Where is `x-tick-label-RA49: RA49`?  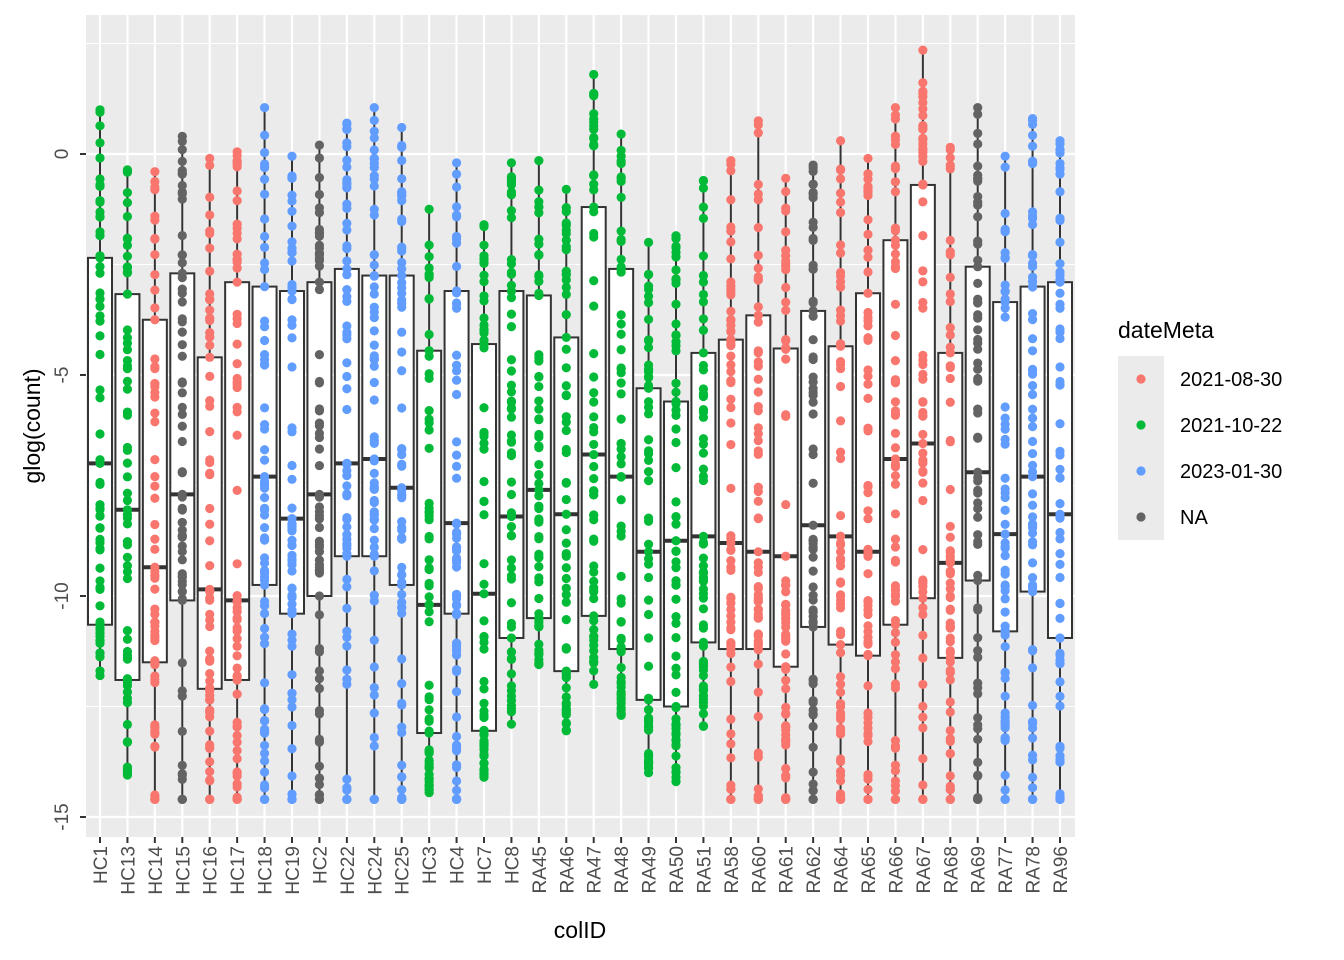 x-tick-label-RA49: RA49 is located at coordinates (650, 870).